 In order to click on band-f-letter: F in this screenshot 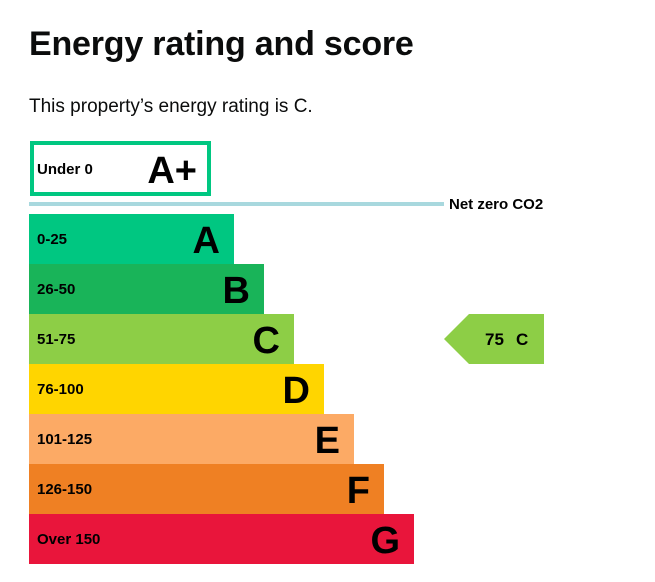, I will do `click(358, 491)`.